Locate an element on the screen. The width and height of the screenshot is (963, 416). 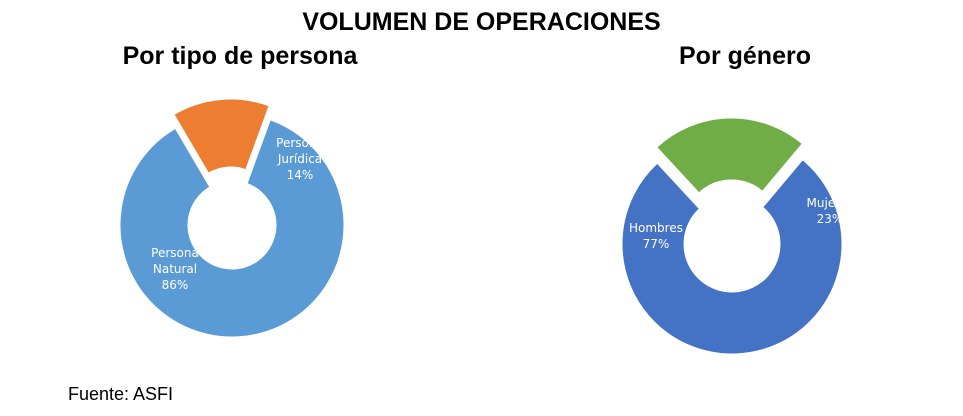
slice-label-persona-jur-dica: Persona Jurídica 14% is located at coordinates (300, 159).